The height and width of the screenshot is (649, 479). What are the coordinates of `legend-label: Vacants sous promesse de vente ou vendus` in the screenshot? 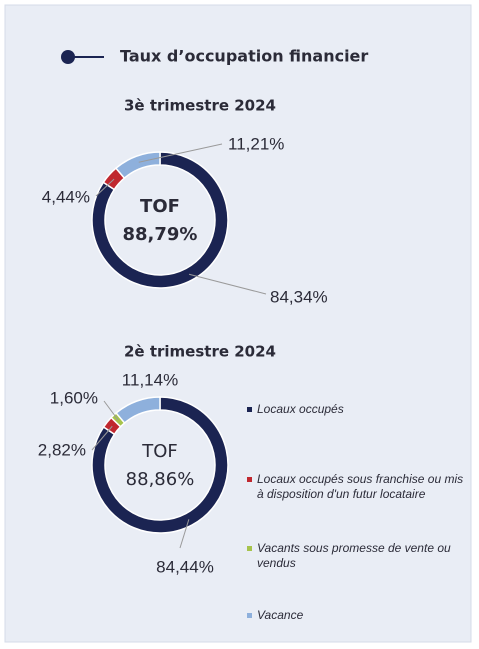 It's located at (354, 555).